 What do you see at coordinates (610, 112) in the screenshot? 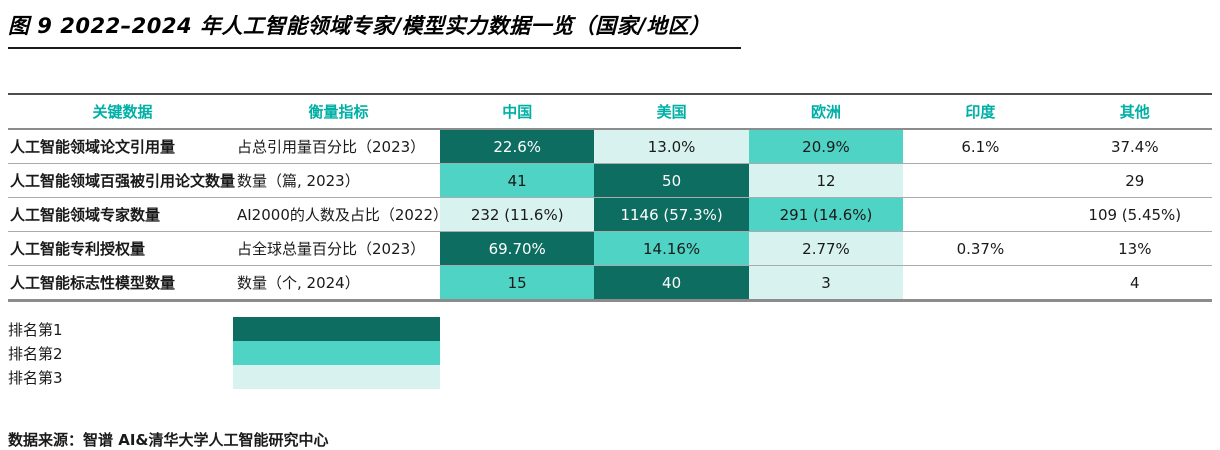
I see `table-header-row: 关键数据 衡量指标 中国 美国 欧洲 印度 其他` at bounding box center [610, 112].